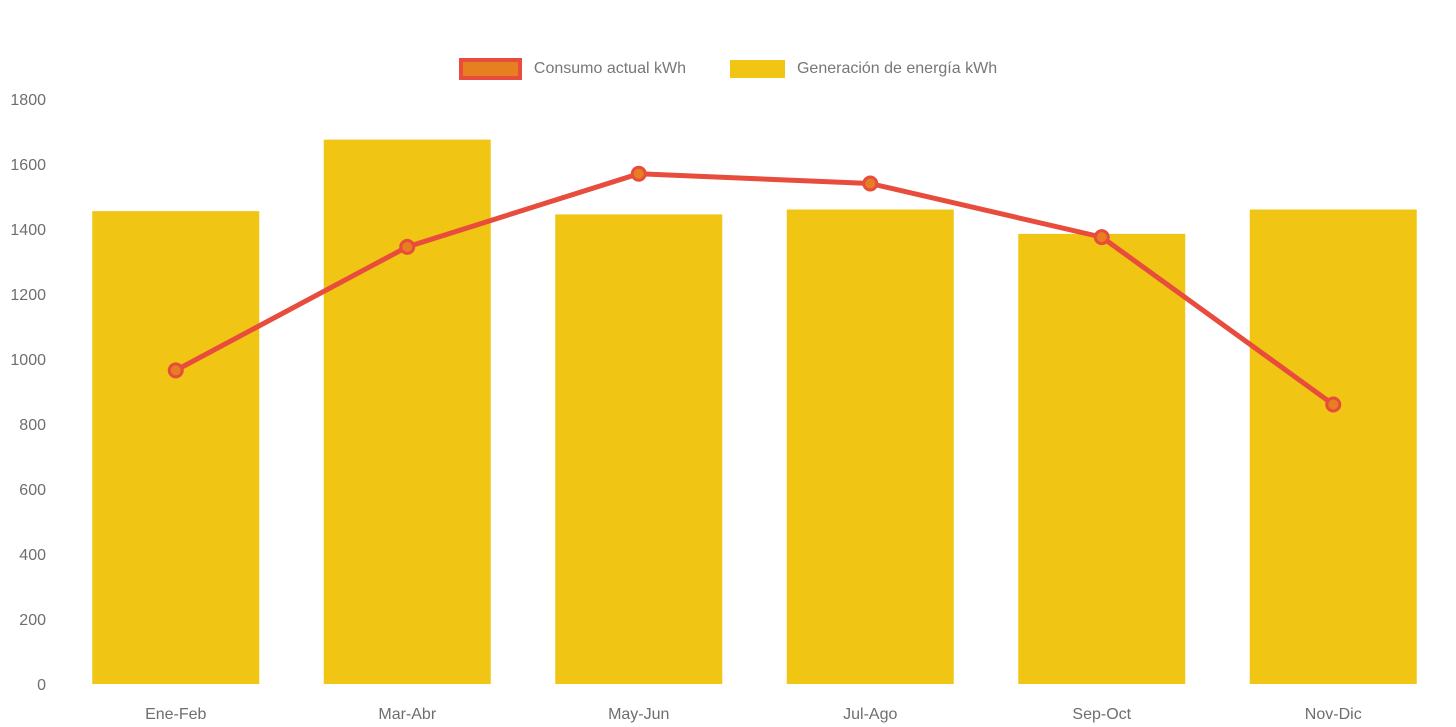  Describe the element at coordinates (1102, 458) in the screenshot. I see `bar-sep-oct` at that location.